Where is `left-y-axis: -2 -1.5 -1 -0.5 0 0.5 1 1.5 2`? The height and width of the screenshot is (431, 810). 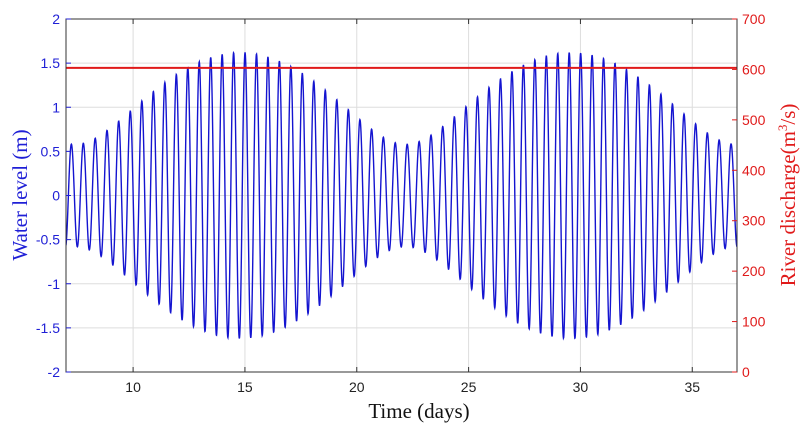
left-y-axis: -2 -1.5 -1 -0.5 0 0.5 1 1.5 2 is located at coordinates (53, 195).